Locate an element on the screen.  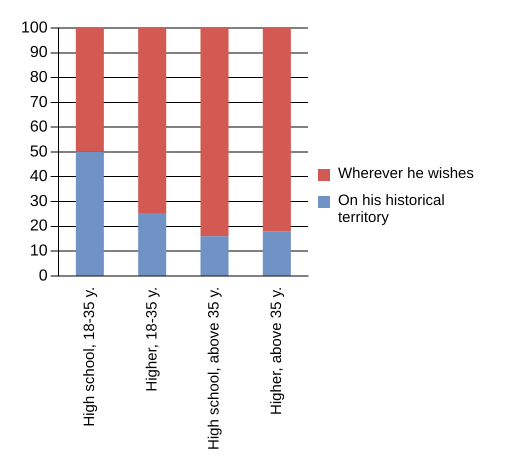
x-tick-label: Higher, above 35 y. is located at coordinates (276, 350).